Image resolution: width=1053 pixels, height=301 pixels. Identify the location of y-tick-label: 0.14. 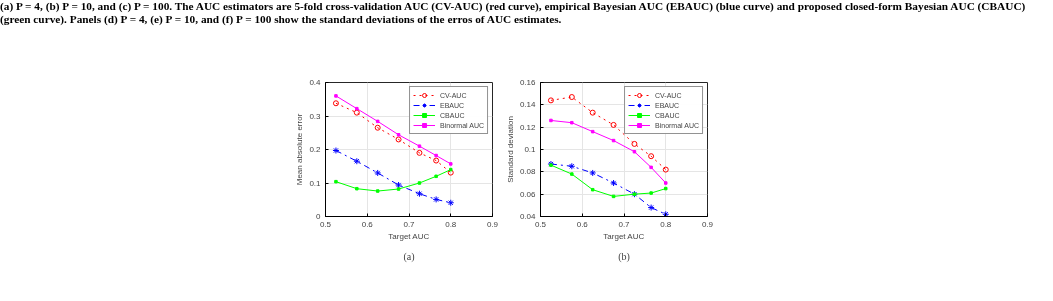
(528, 105).